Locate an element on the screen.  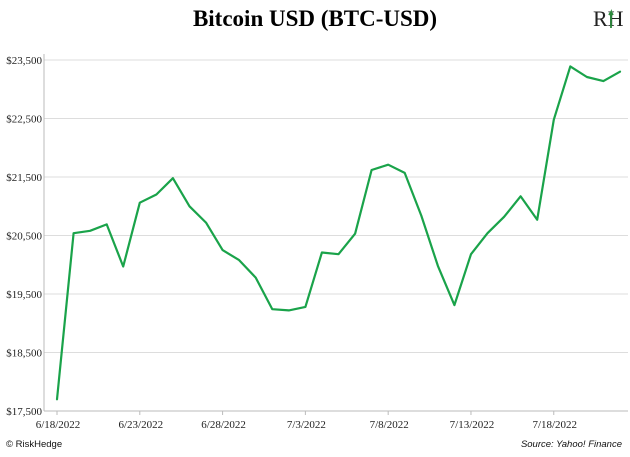
y-tick-label: $22,500 is located at coordinates (24, 120).